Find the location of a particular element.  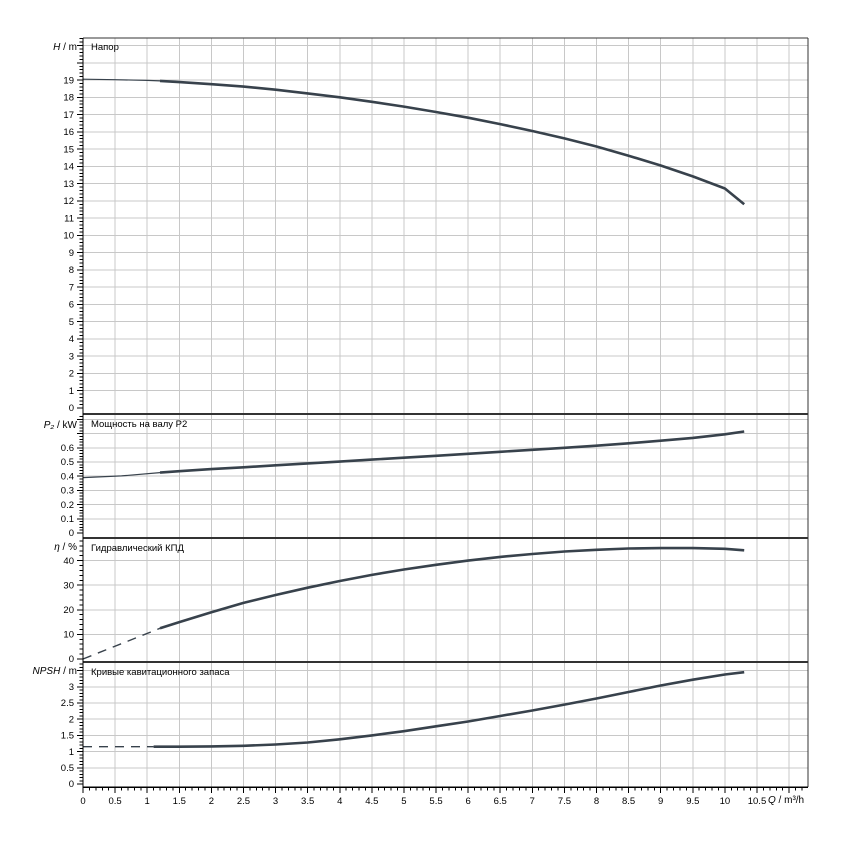

x-tick-label: 7 is located at coordinates (532, 801).